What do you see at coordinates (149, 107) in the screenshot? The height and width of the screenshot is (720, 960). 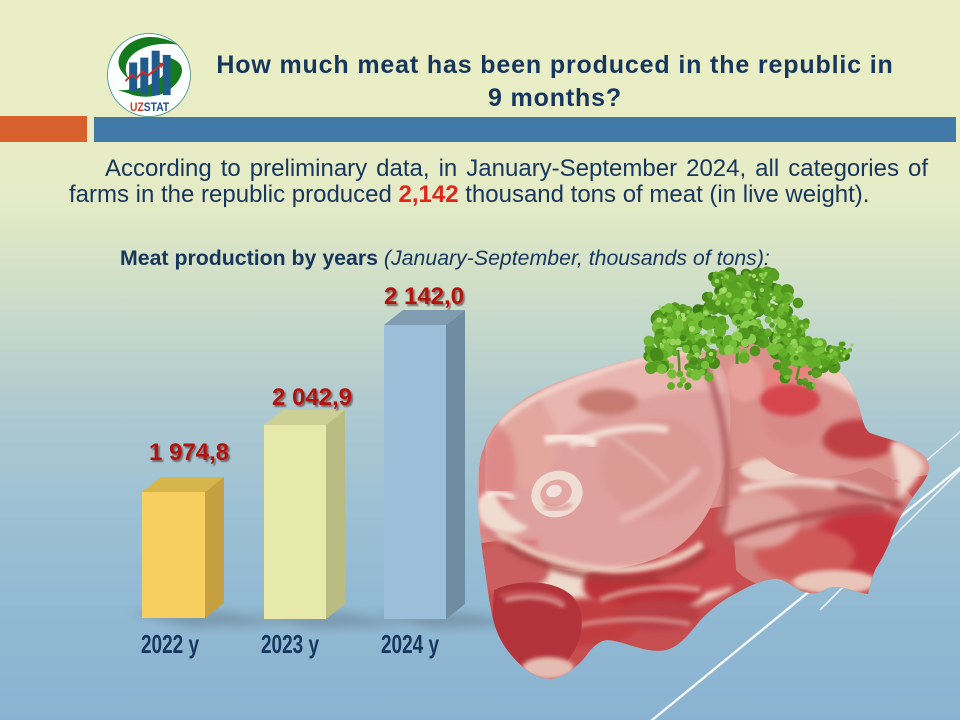 I see `svg-text: UZSTAT` at bounding box center [149, 107].